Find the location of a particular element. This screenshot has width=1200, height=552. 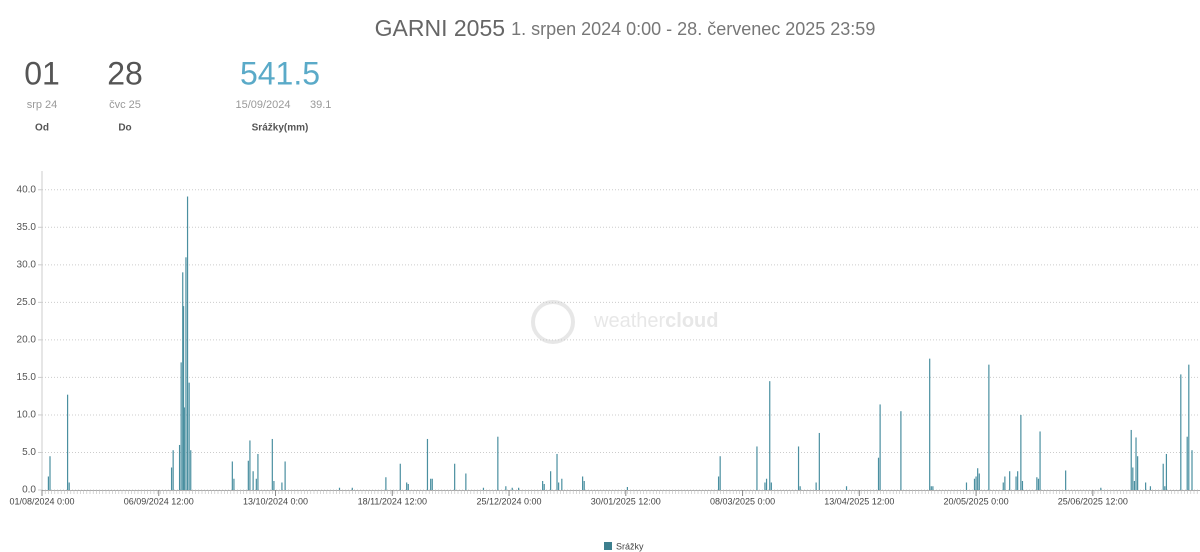

x-tick-label: 25/06/2025 12:00 is located at coordinates (1093, 501).